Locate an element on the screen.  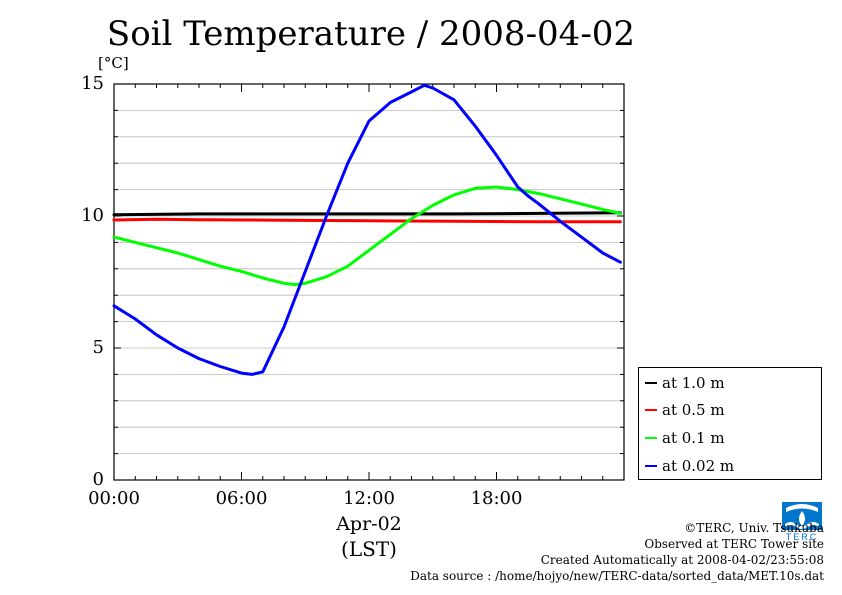
legend-label-0-02m: at 0.02 m is located at coordinates (698, 466).